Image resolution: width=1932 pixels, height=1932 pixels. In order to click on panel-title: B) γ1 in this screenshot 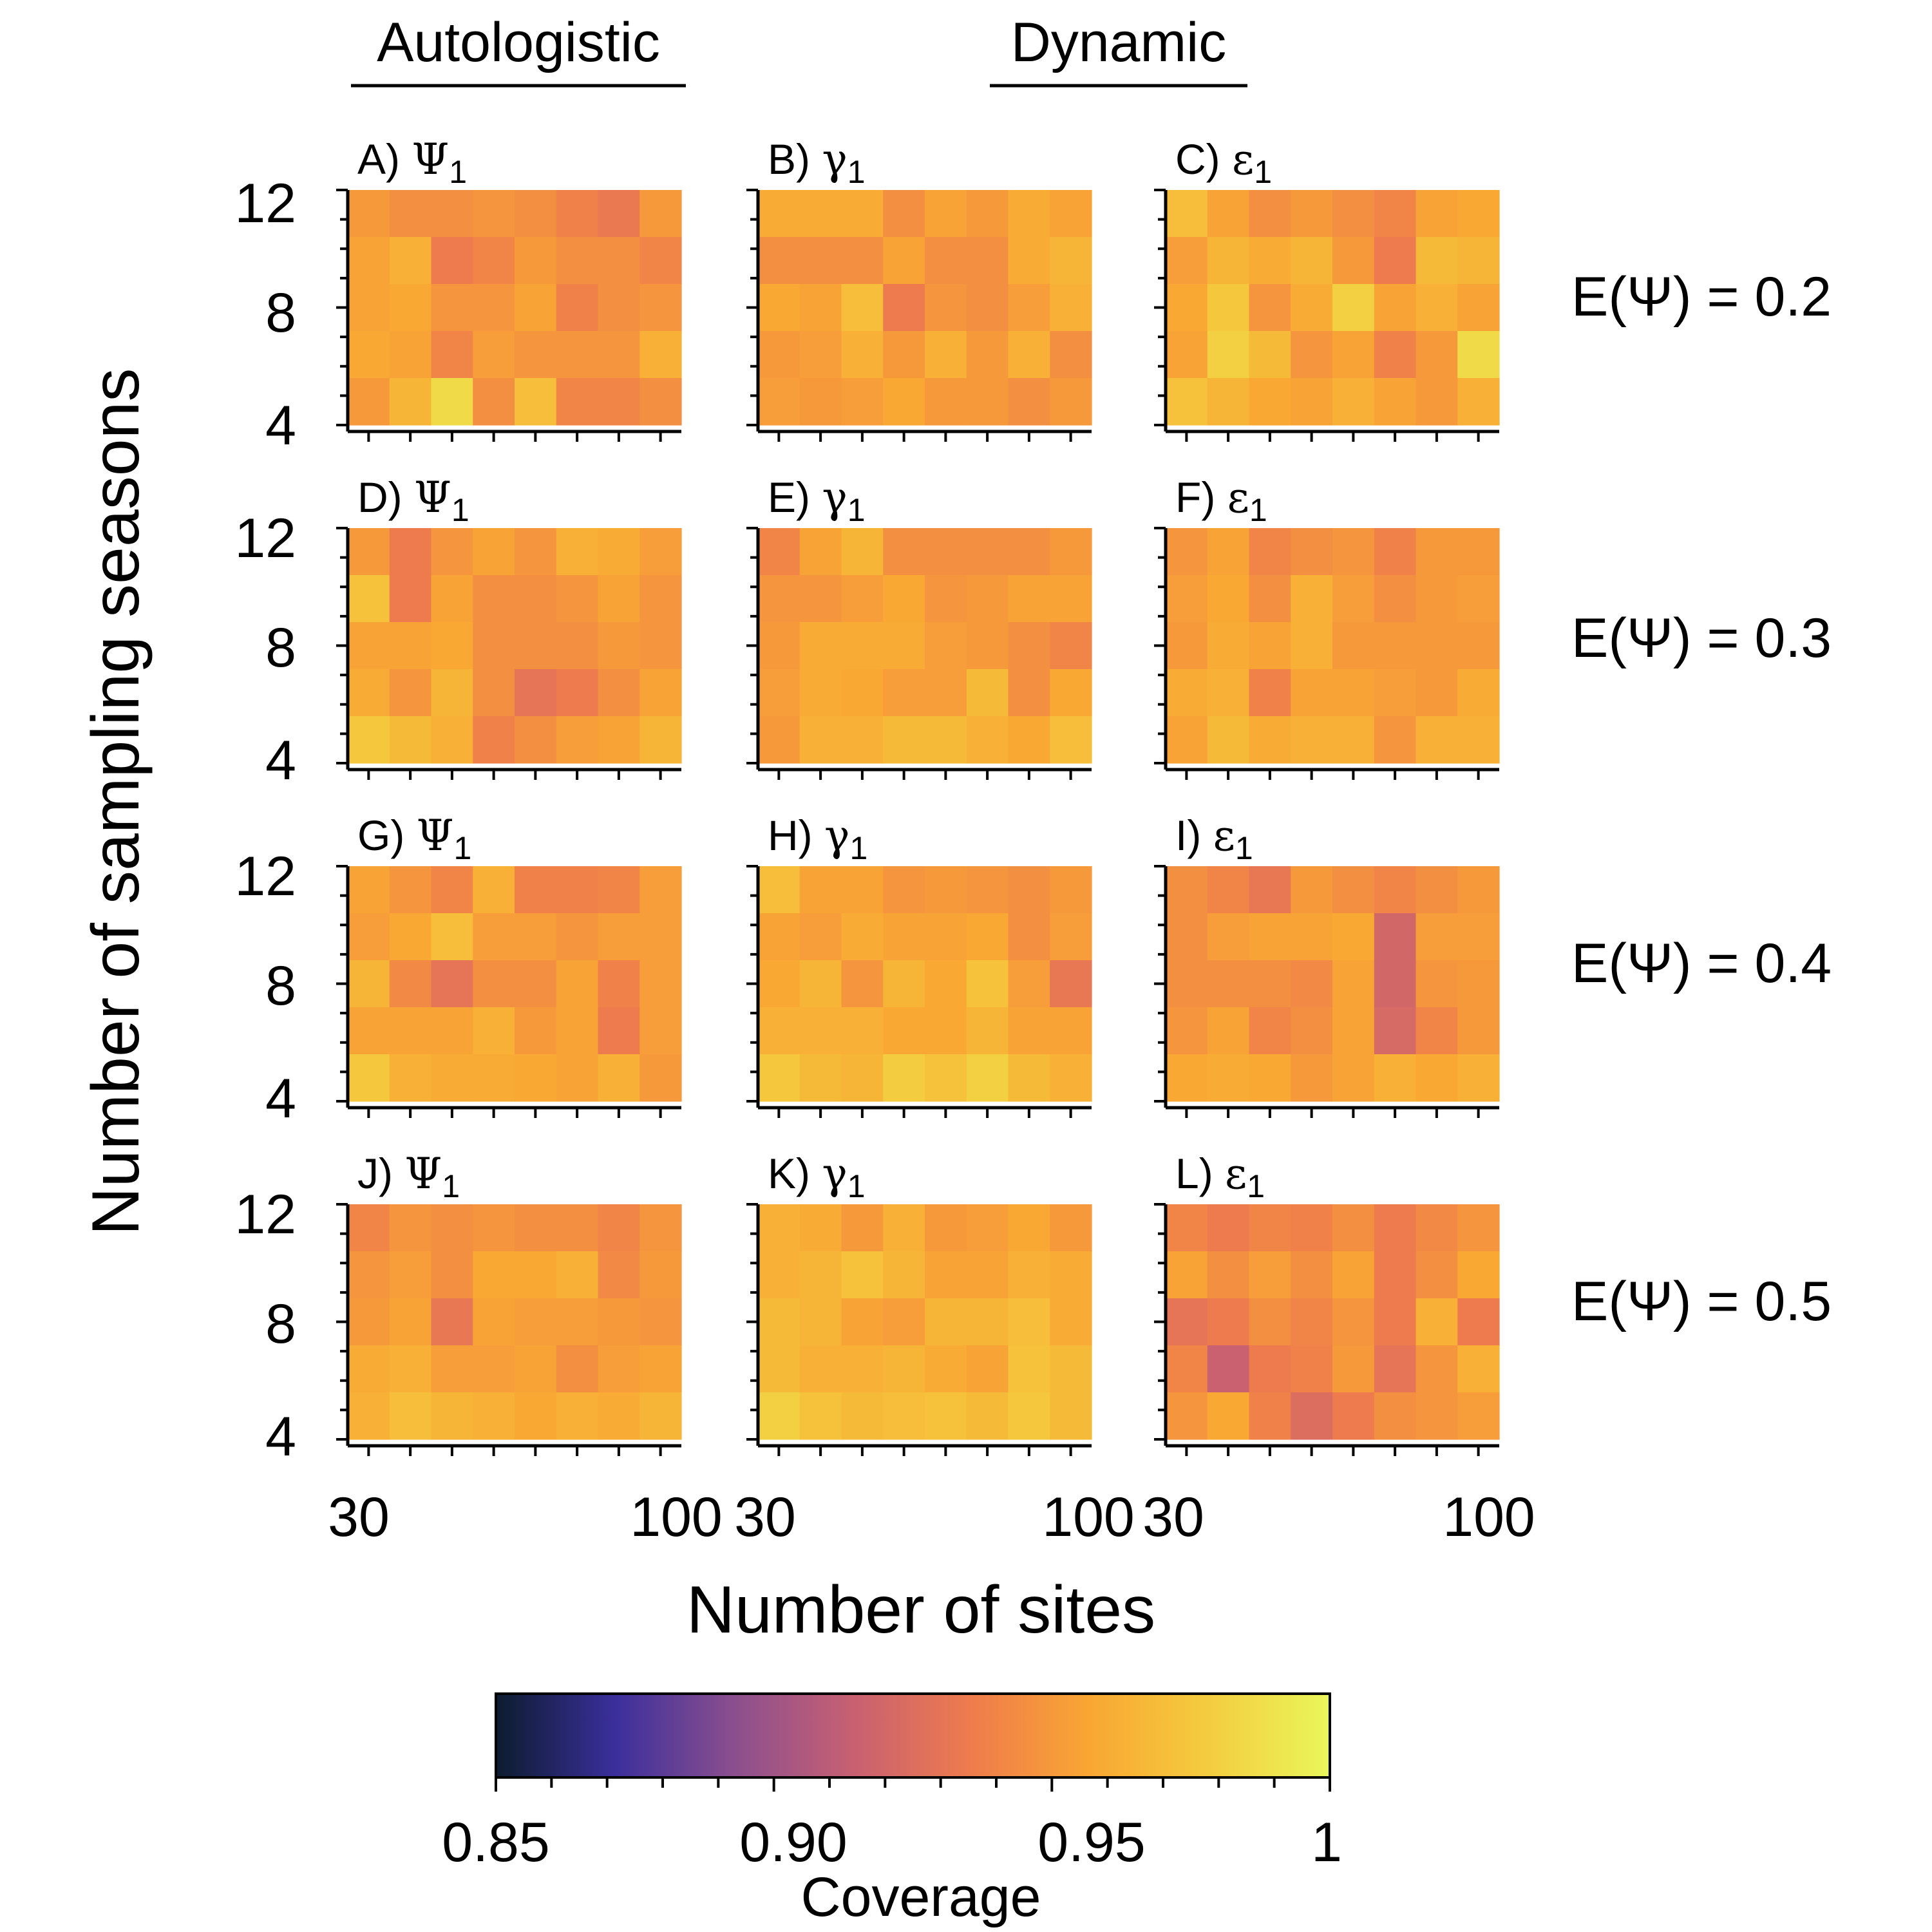, I will do `click(817, 163)`.